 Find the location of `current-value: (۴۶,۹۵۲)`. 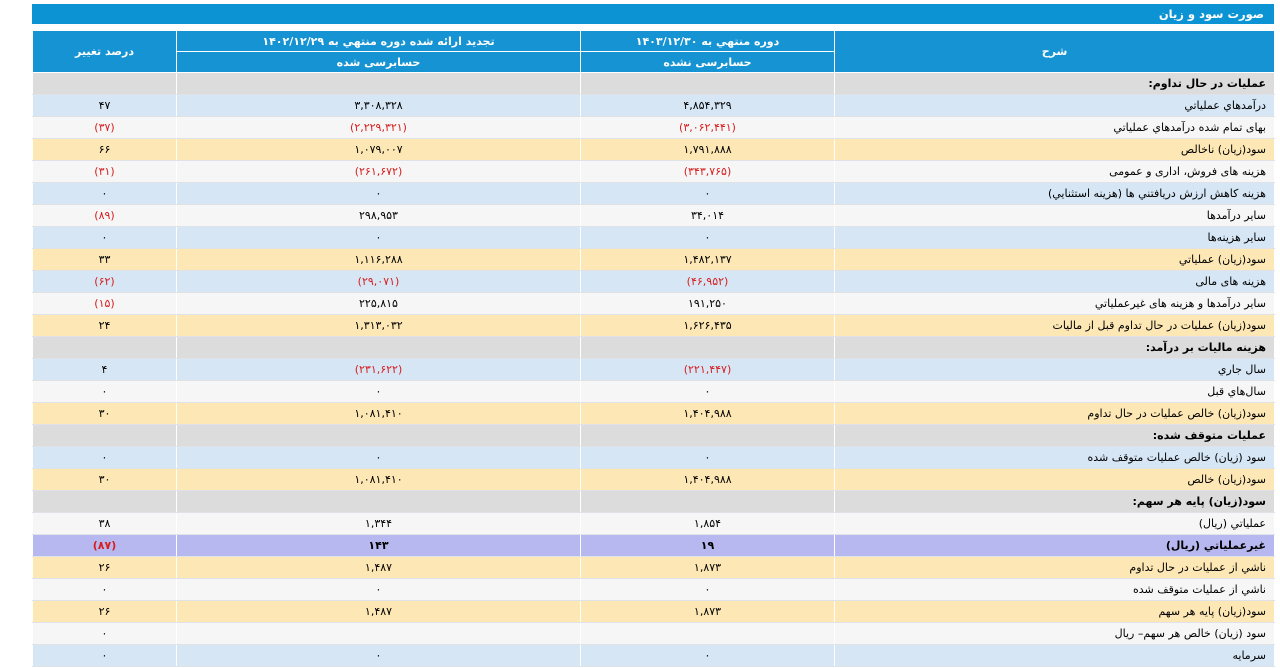

current-value: (۴۶,۹۵۲) is located at coordinates (707, 281).